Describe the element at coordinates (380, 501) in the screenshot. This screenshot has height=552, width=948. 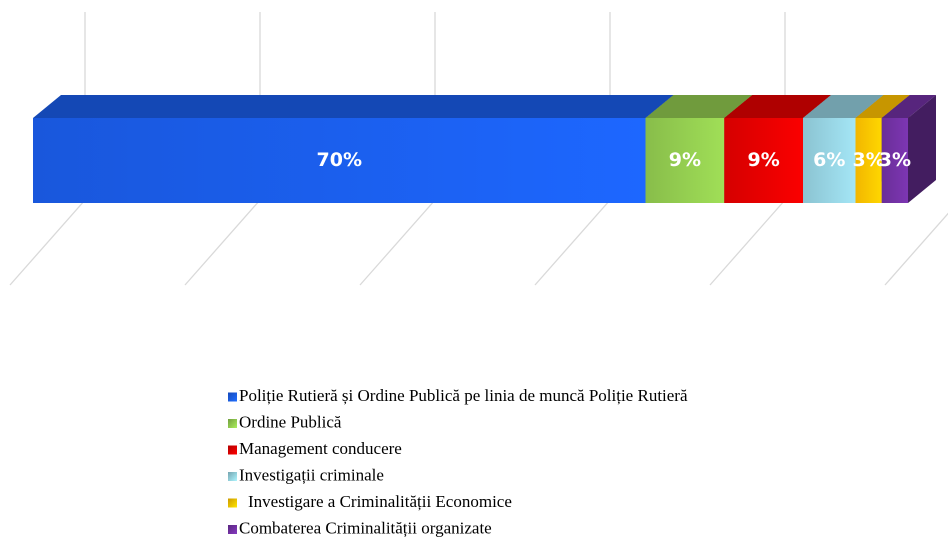
I see `legend-label: Investigare a Criminalității Economice` at that location.